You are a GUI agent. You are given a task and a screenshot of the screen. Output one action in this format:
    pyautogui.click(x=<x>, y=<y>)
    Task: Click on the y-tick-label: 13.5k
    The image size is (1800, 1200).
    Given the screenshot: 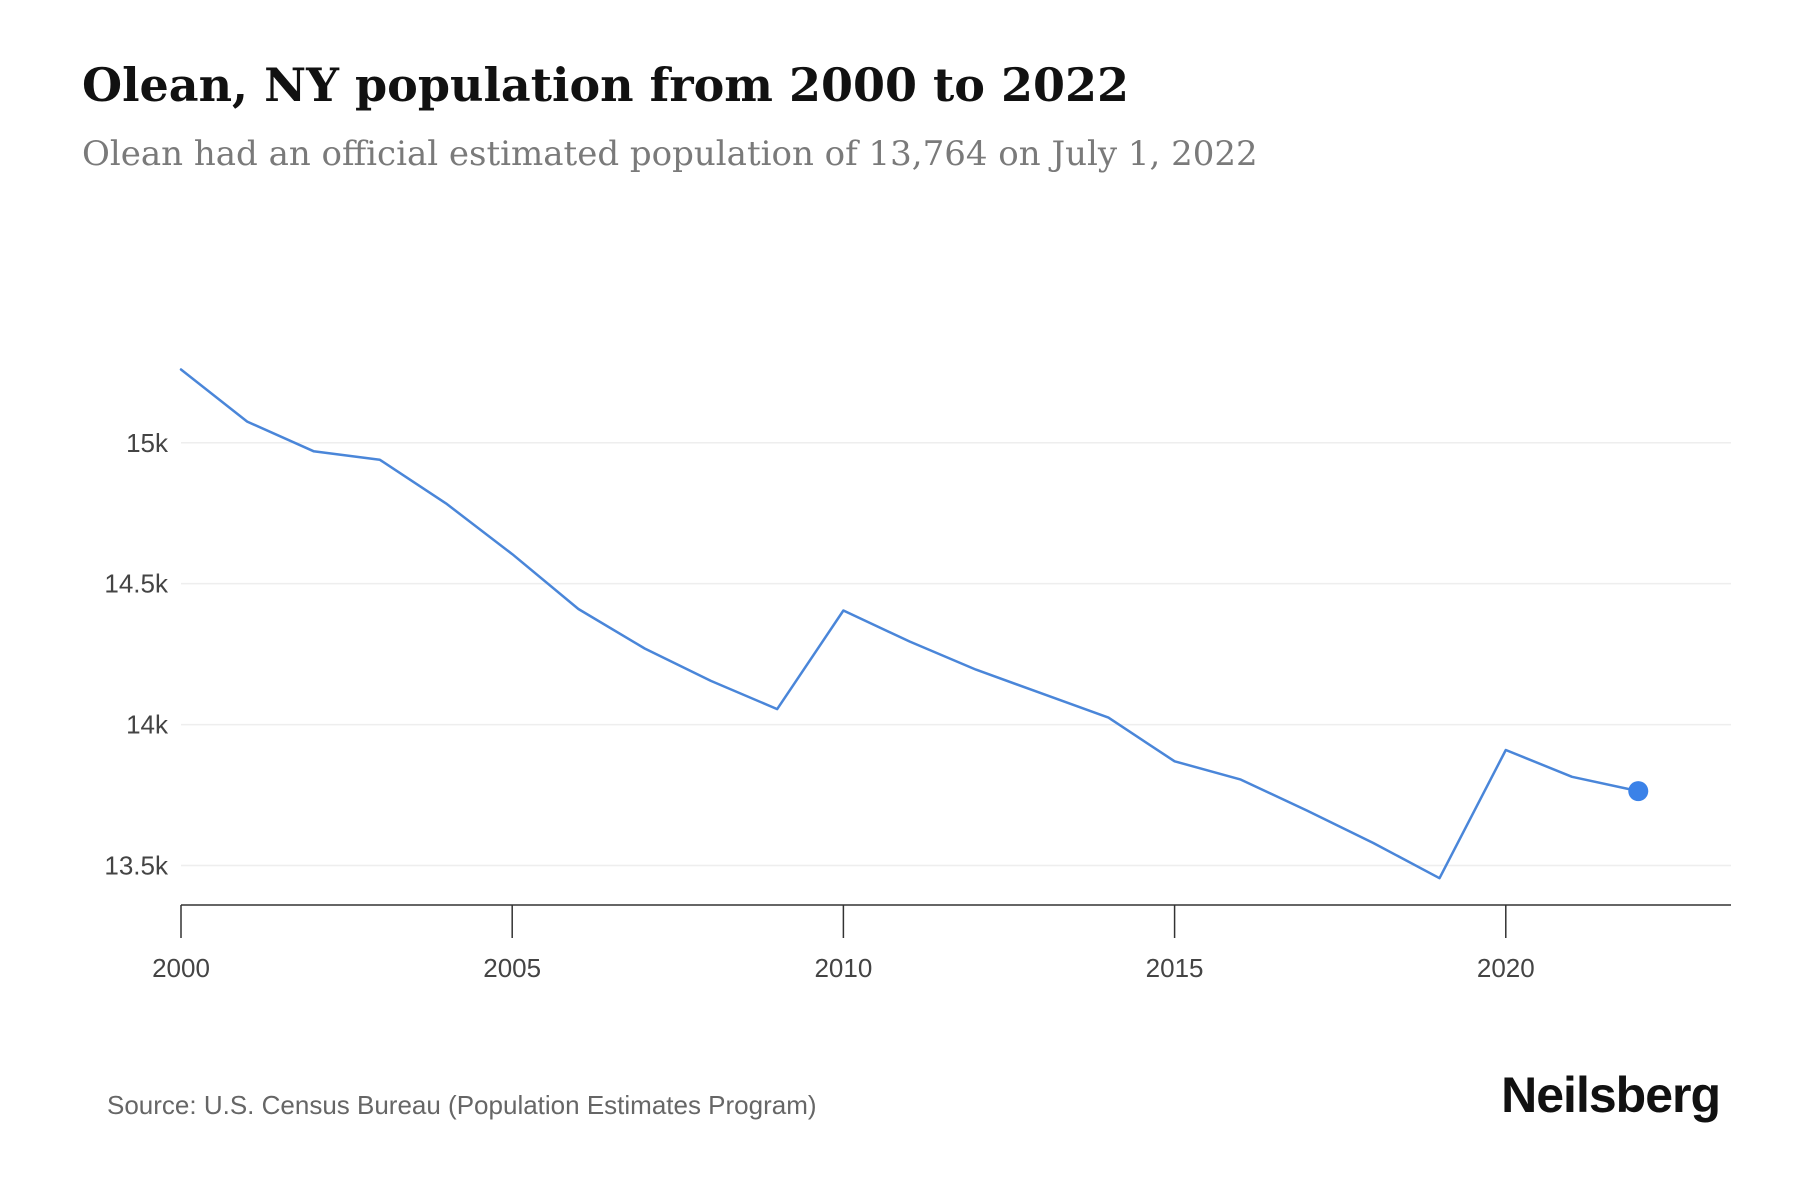 What is the action you would take?
    pyautogui.click(x=136, y=866)
    